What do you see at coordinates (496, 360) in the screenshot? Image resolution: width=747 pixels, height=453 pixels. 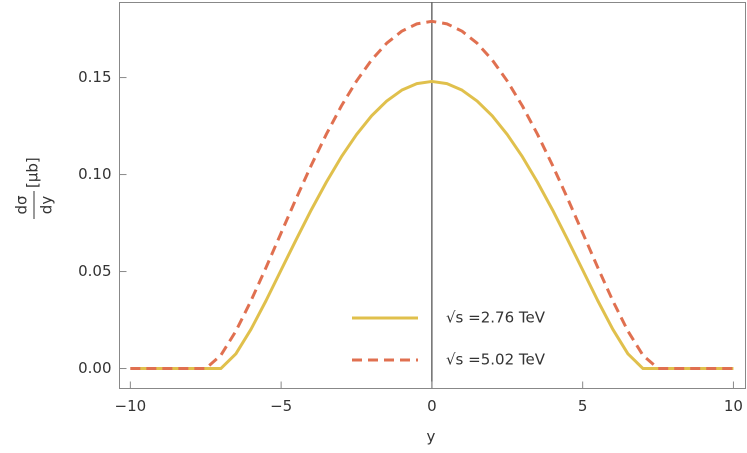 I see `legend-label: √s =5.02 TeV` at bounding box center [496, 360].